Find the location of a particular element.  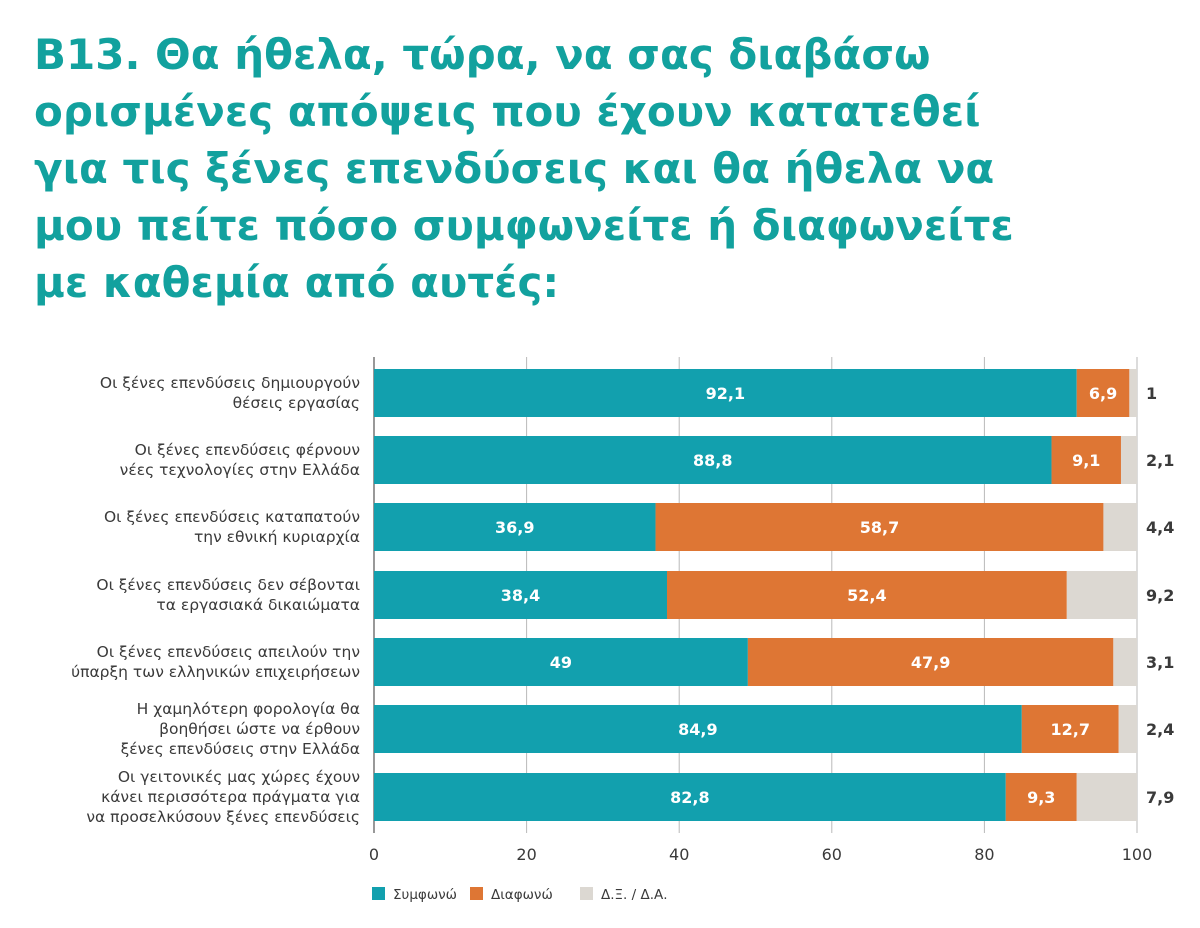

legend-label: Διαφωνώ is located at coordinates (522, 895).